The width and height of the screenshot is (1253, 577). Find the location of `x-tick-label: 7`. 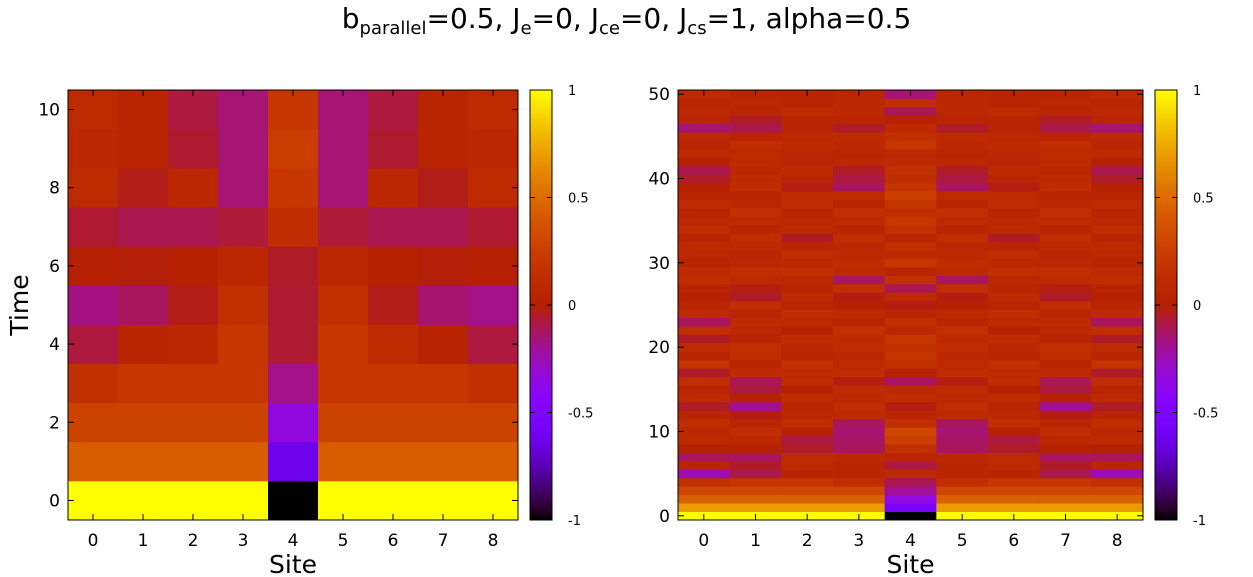

x-tick-label: 7 is located at coordinates (443, 541).